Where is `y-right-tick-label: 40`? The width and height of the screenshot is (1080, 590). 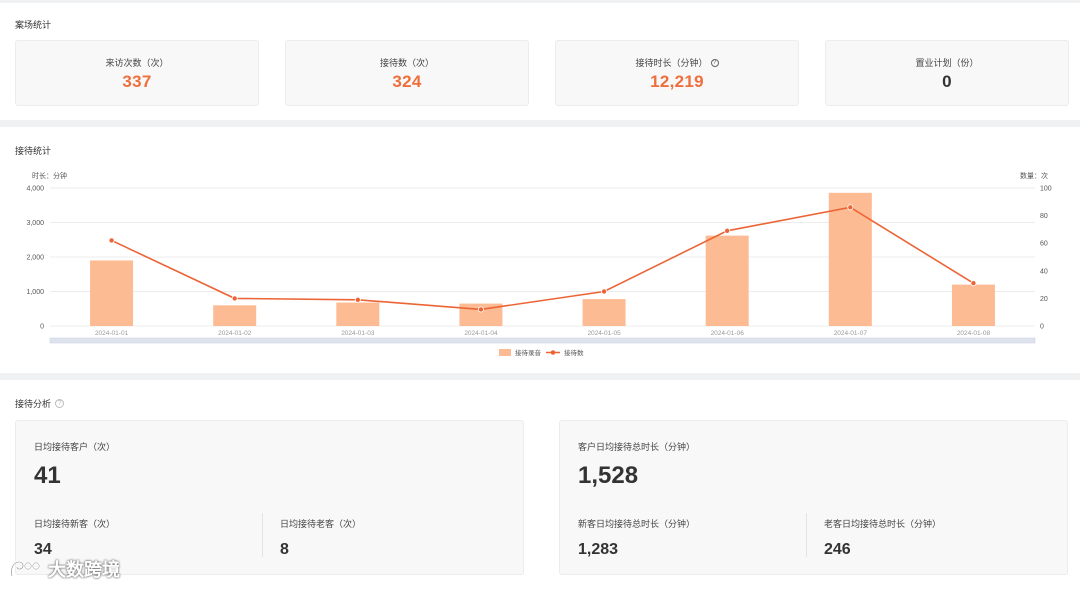
y-right-tick-label: 40 is located at coordinates (1044, 271).